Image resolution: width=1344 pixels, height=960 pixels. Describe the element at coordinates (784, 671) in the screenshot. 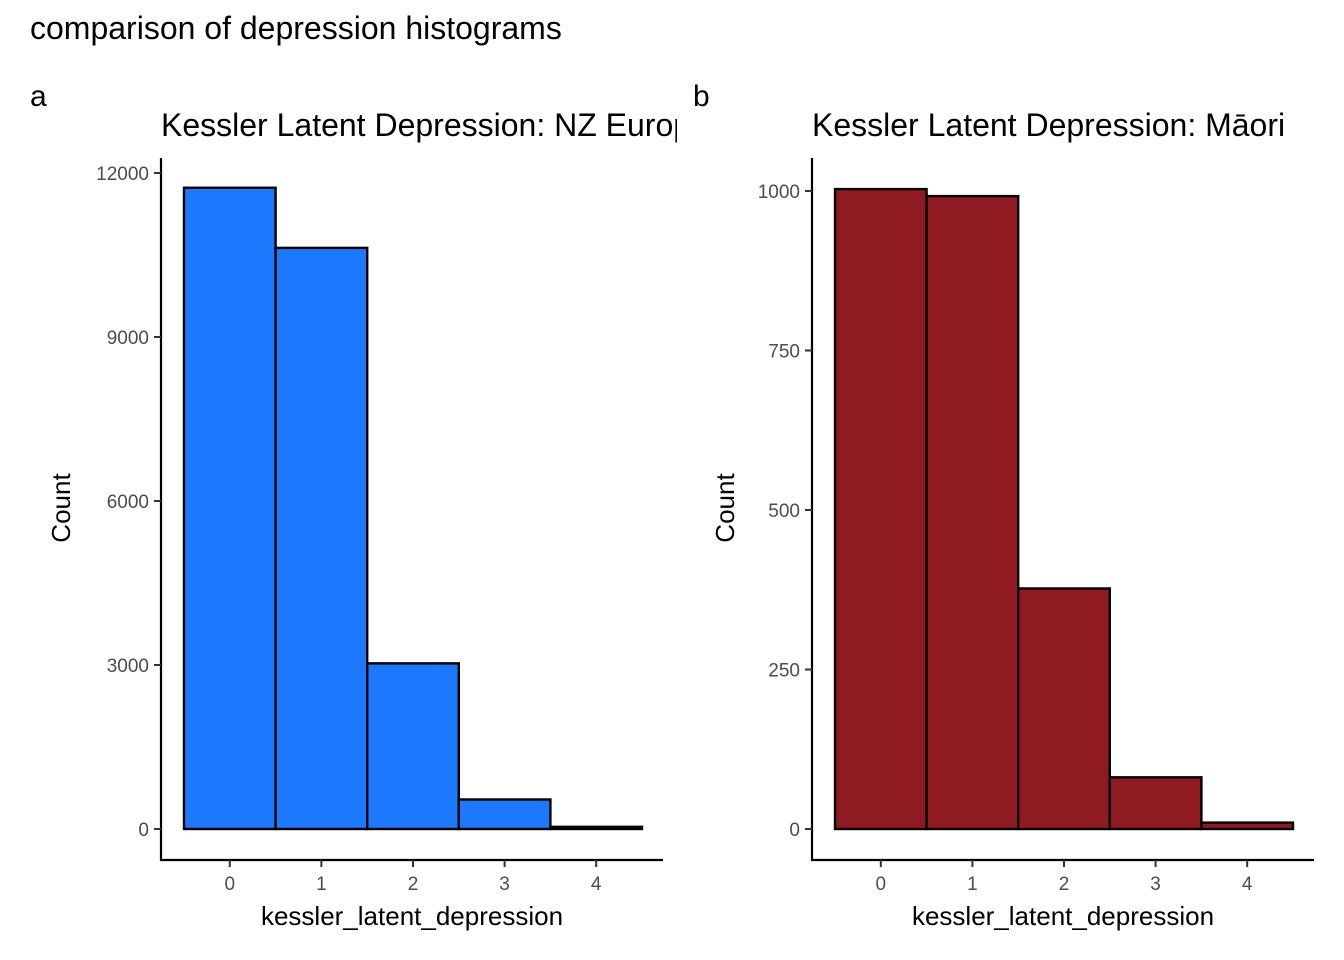

I see `y-tick-label: 250` at that location.